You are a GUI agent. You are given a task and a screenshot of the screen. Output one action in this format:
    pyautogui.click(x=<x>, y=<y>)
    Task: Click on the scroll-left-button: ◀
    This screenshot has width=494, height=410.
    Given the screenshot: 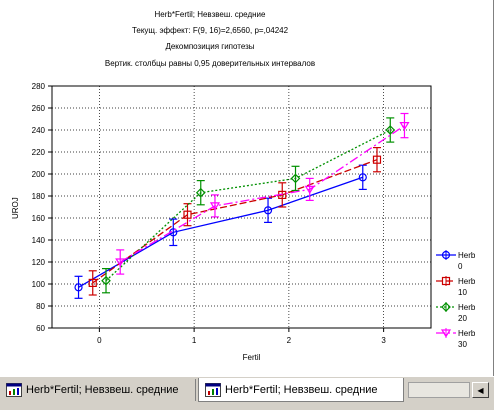 What is the action you would take?
    pyautogui.click(x=480, y=390)
    